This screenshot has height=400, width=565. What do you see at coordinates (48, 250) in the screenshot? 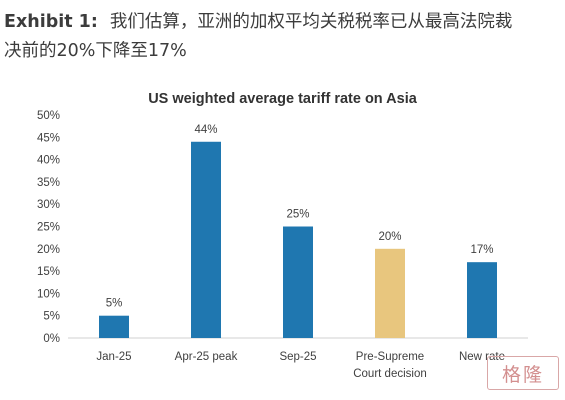
I see `y-tick-label: 20%` at bounding box center [48, 250].